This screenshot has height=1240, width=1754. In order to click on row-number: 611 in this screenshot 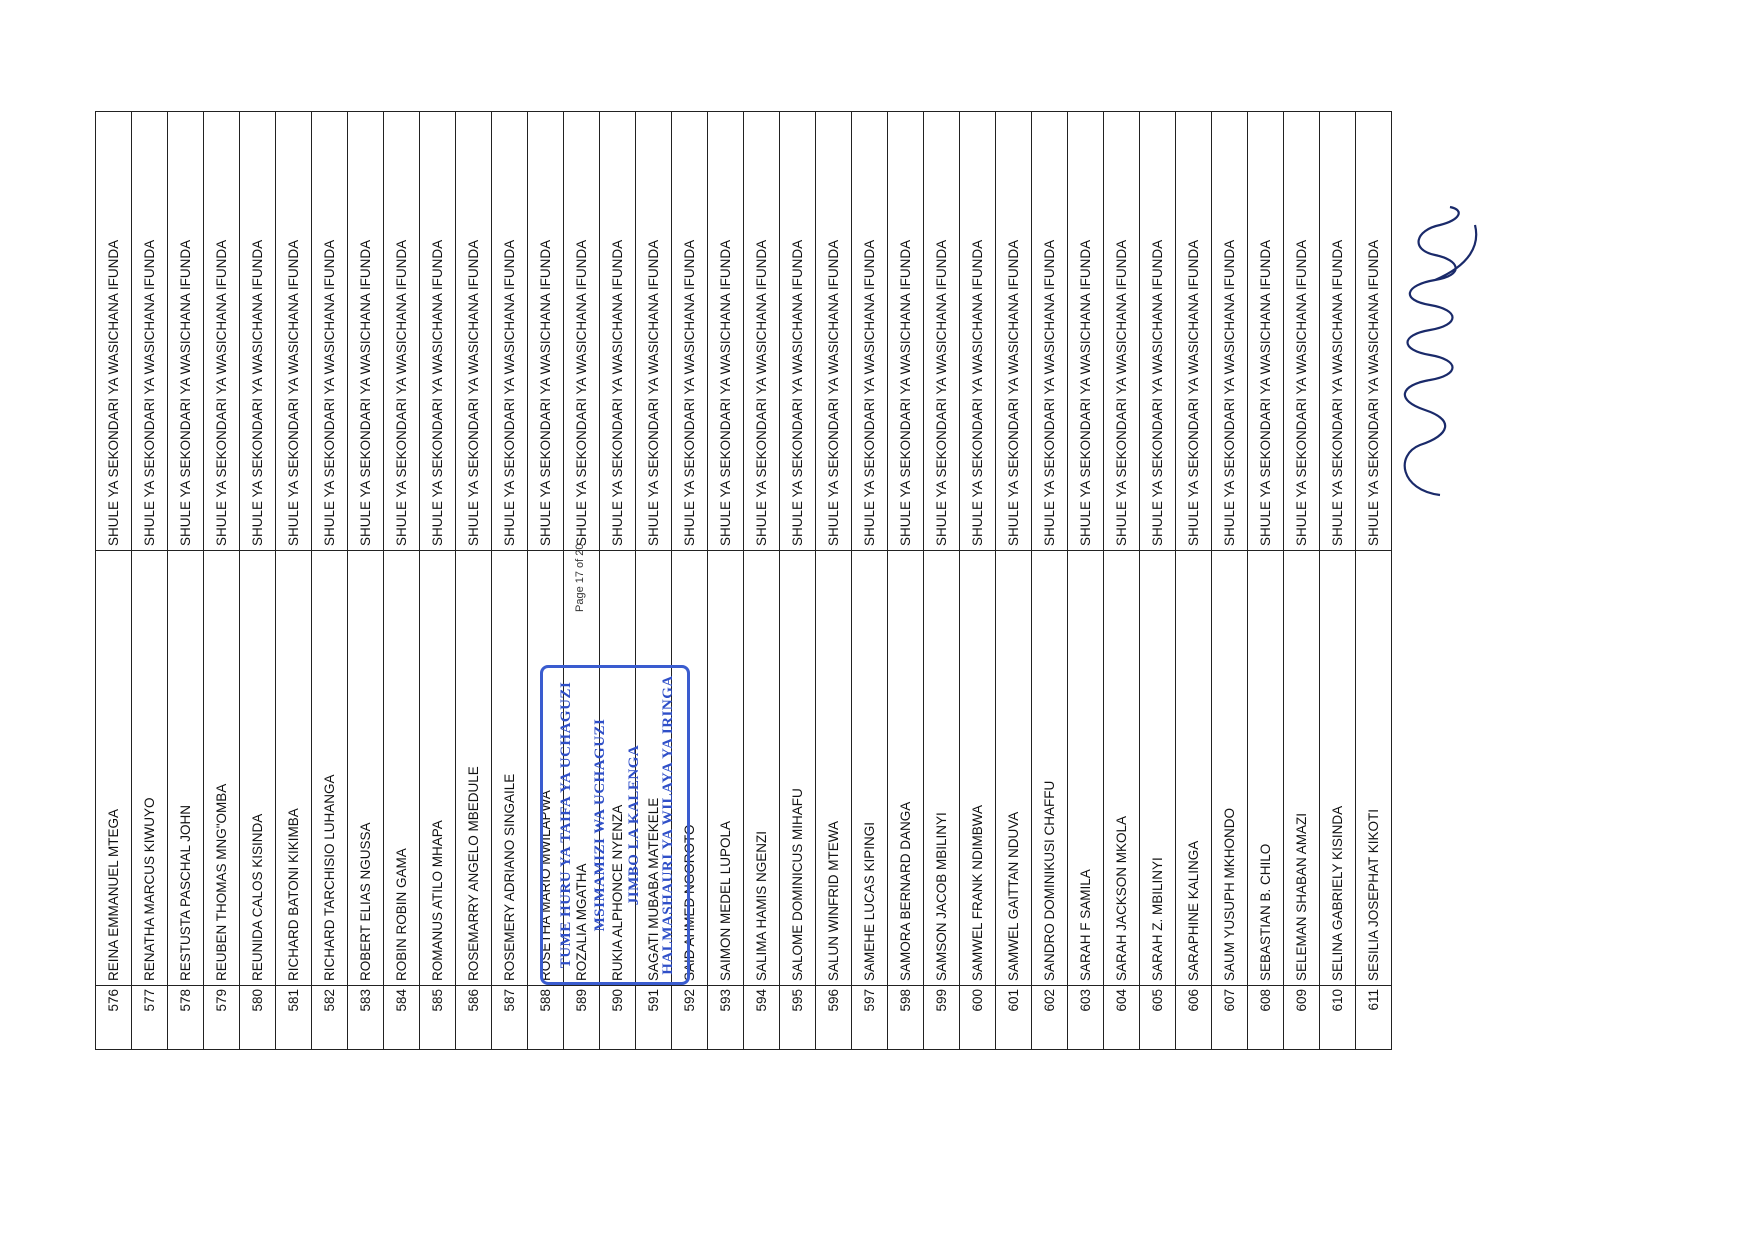, I will do `click(1373, 1017)`.